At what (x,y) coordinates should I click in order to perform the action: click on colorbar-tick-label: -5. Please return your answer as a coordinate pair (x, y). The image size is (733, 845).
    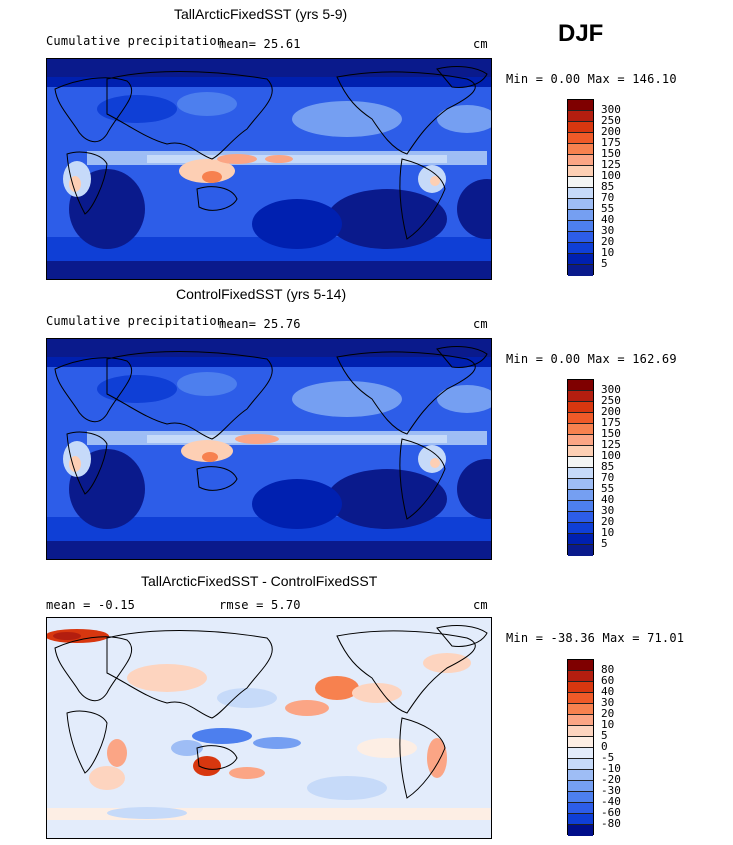
    Looking at the image, I should click on (608, 757).